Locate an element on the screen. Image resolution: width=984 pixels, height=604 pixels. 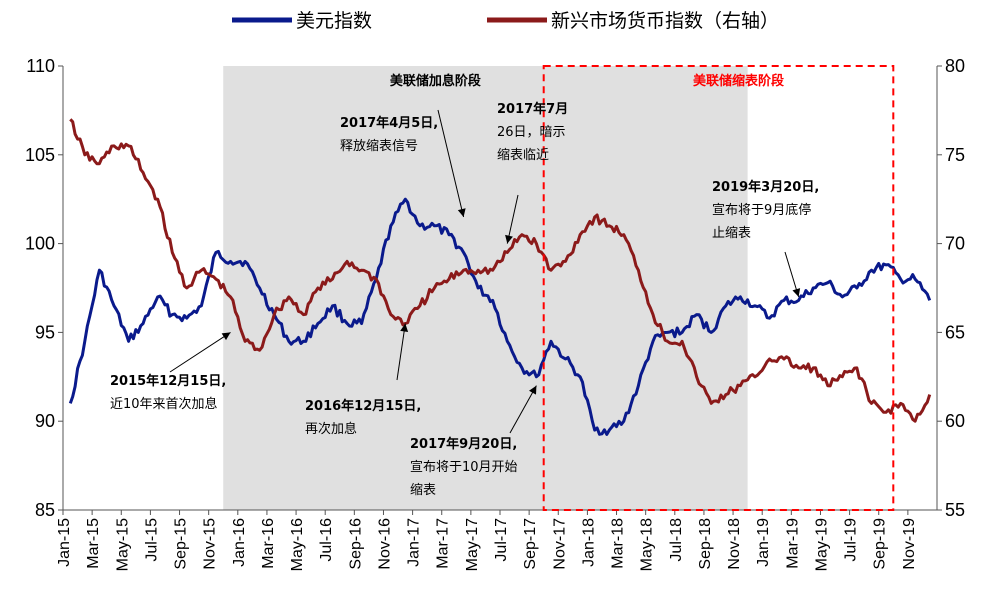
annotation-text: 止缩表 is located at coordinates (731, 233).